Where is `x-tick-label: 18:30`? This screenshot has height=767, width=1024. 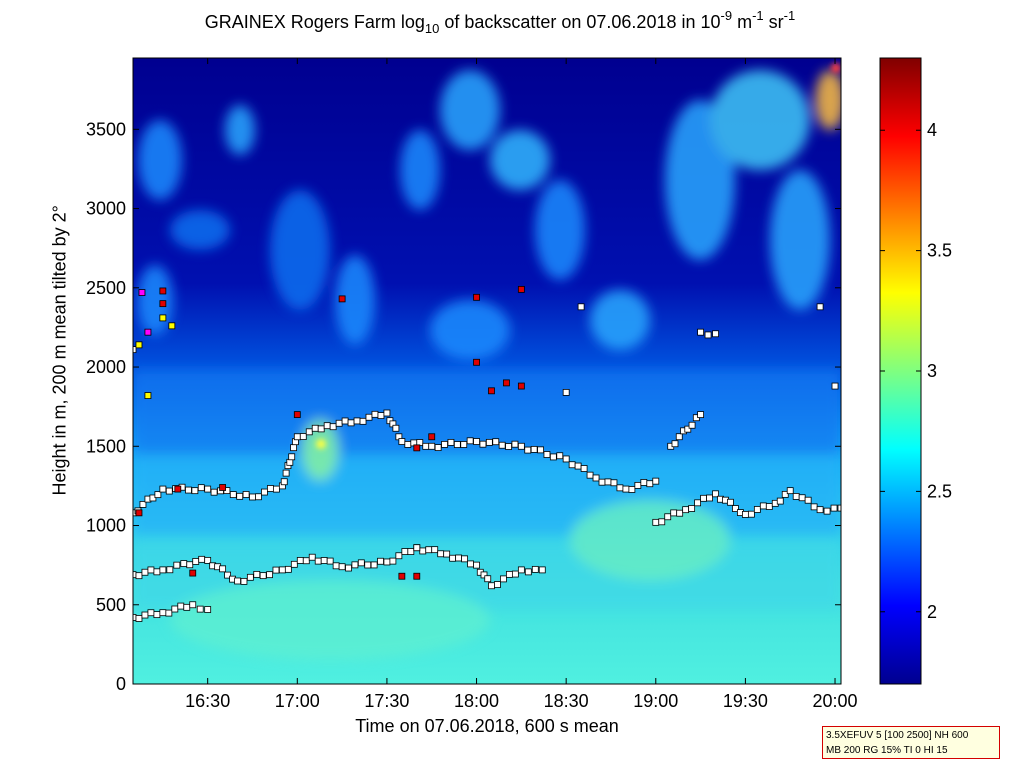
x-tick-label: 18:30 is located at coordinates (566, 701).